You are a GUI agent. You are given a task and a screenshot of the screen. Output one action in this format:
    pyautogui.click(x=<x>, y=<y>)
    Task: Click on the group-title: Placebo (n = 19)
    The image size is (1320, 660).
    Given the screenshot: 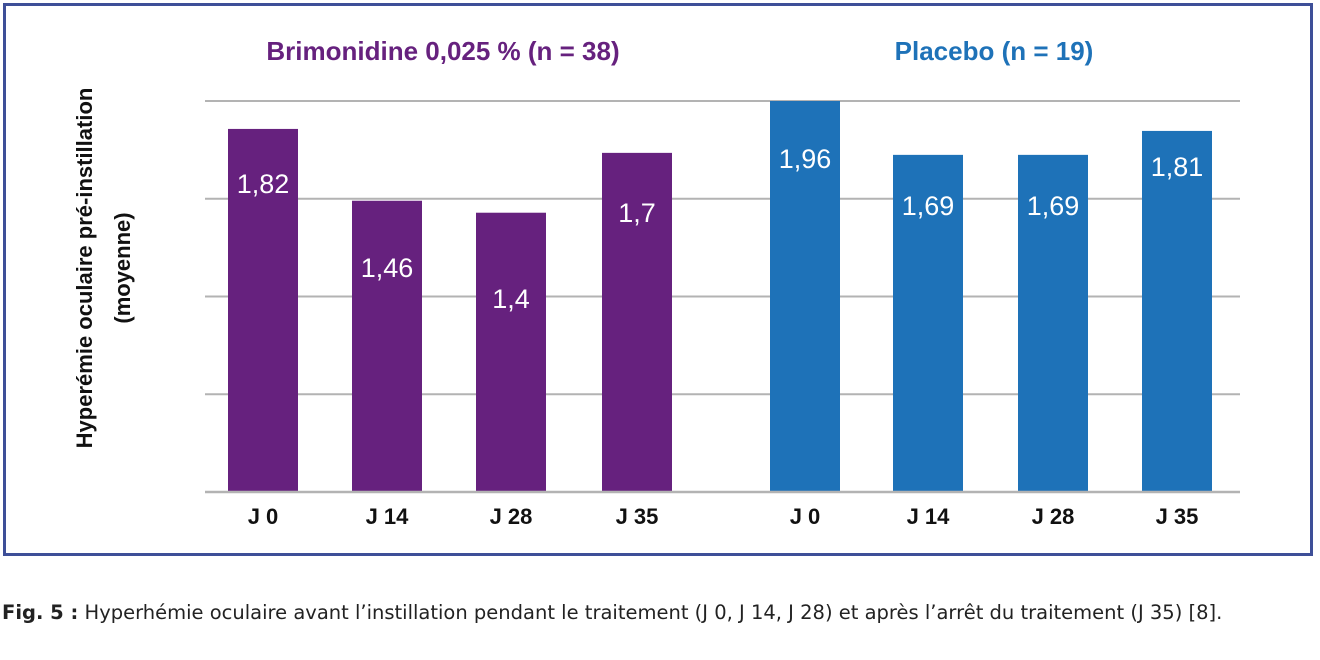 What is the action you would take?
    pyautogui.click(x=994, y=51)
    